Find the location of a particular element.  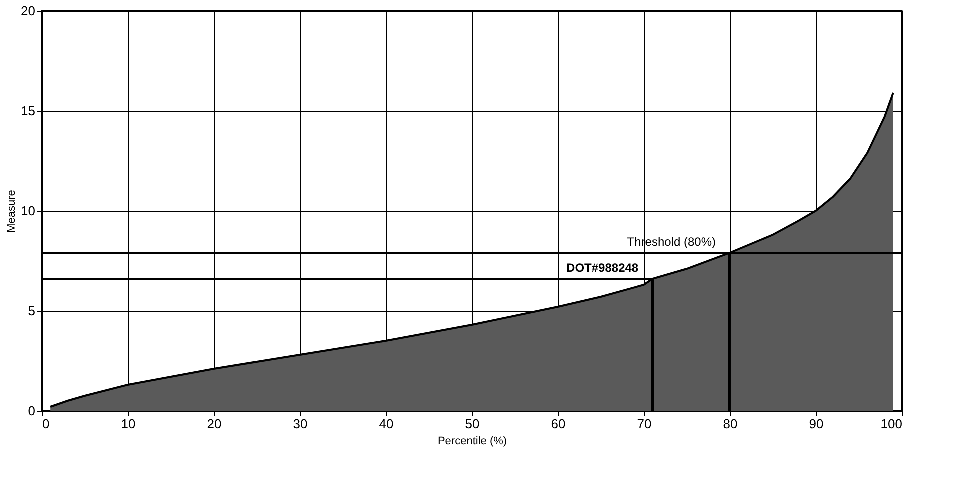

ref-line-label: DOT#988248 is located at coordinates (602, 268).